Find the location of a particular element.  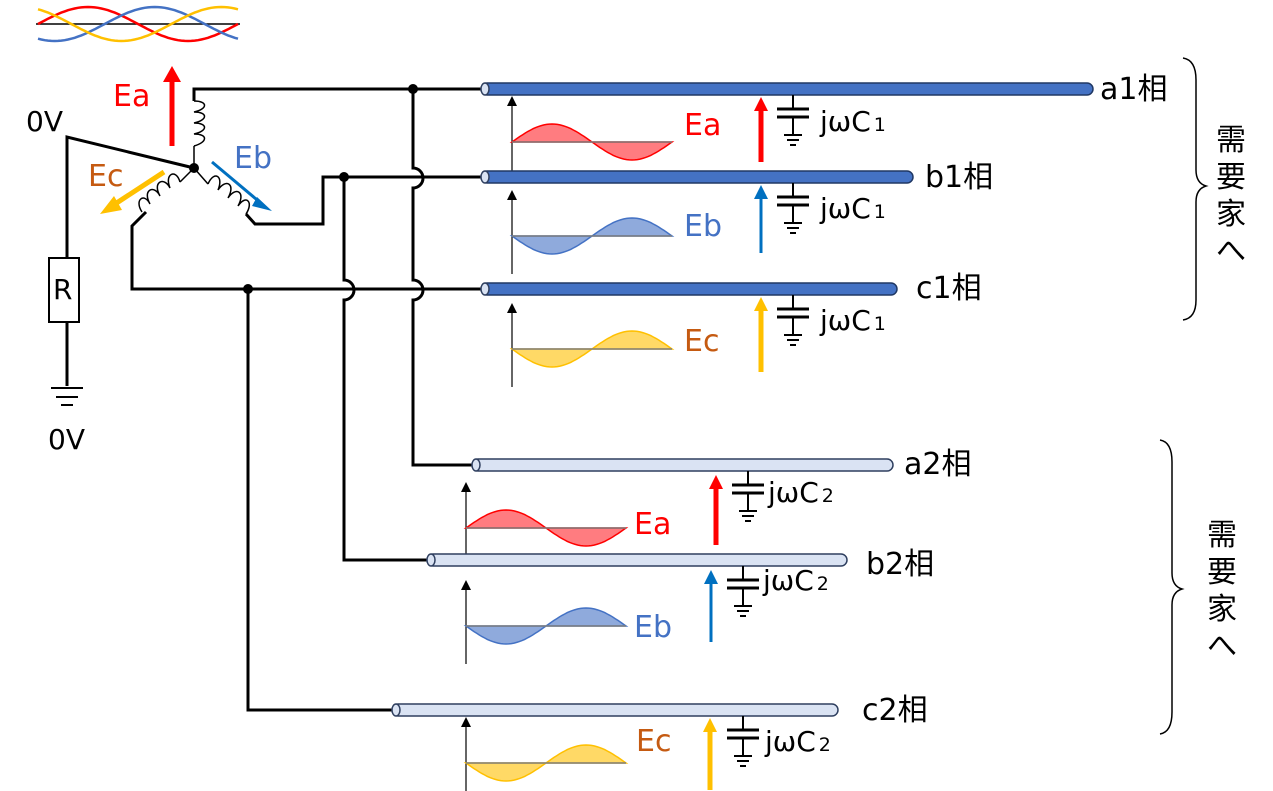

emf-label-c1: Ec is located at coordinates (701, 341).